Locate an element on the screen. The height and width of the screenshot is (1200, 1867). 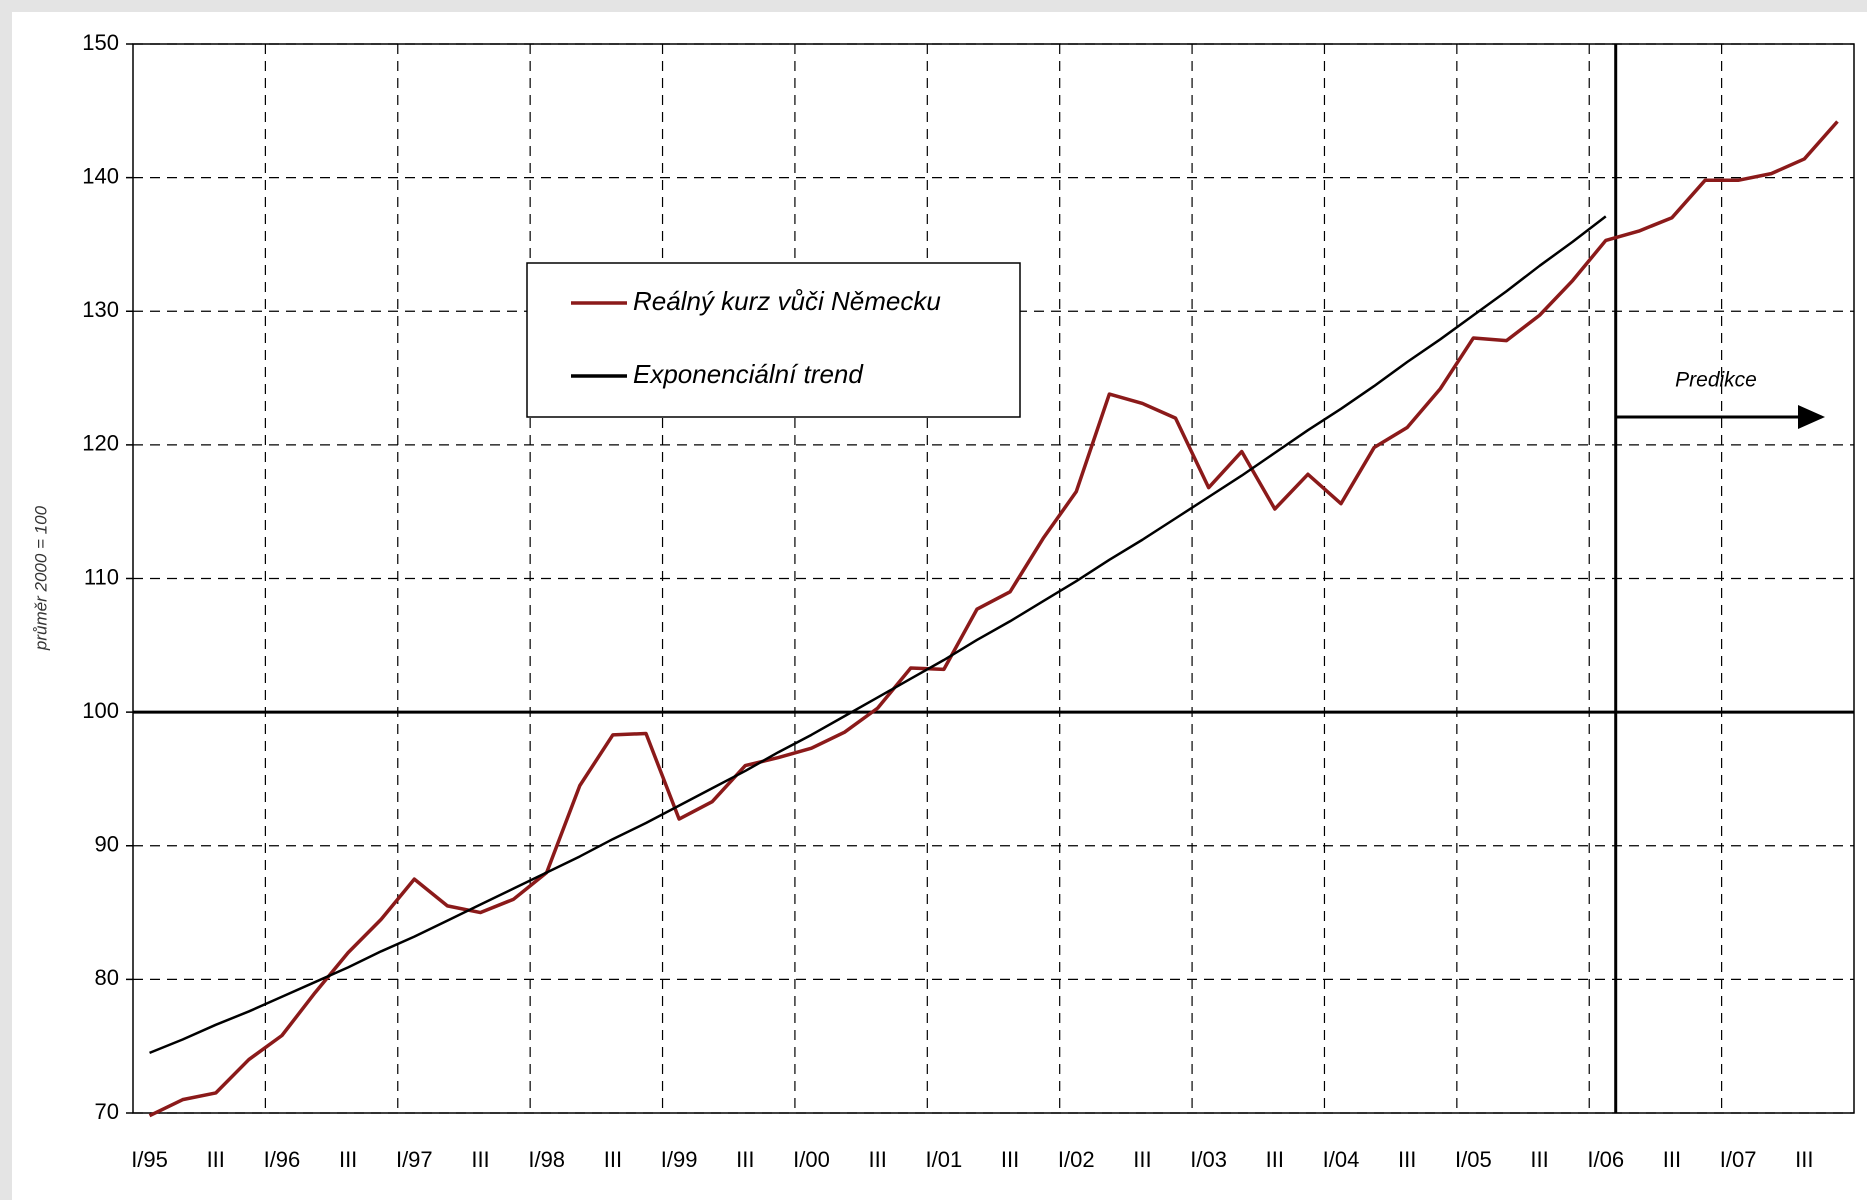
legend-box is located at coordinates (773, 340).